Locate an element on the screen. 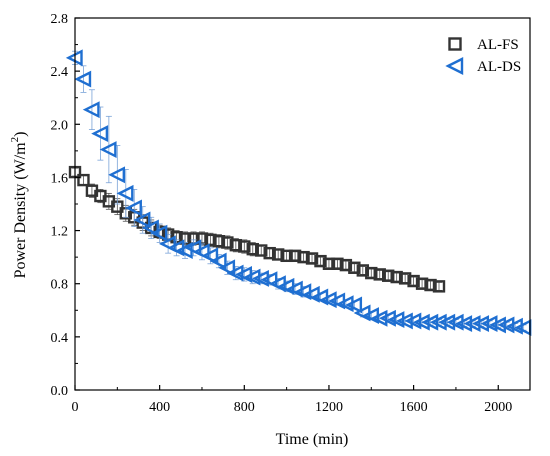 This screenshot has width=550, height=456. y-tick-label: 0.4 is located at coordinates (60, 338).